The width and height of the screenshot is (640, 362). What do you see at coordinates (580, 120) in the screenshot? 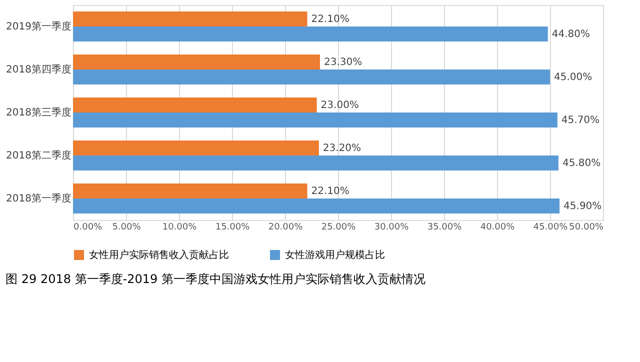
I see `data-label: 45.70%` at bounding box center [580, 120].